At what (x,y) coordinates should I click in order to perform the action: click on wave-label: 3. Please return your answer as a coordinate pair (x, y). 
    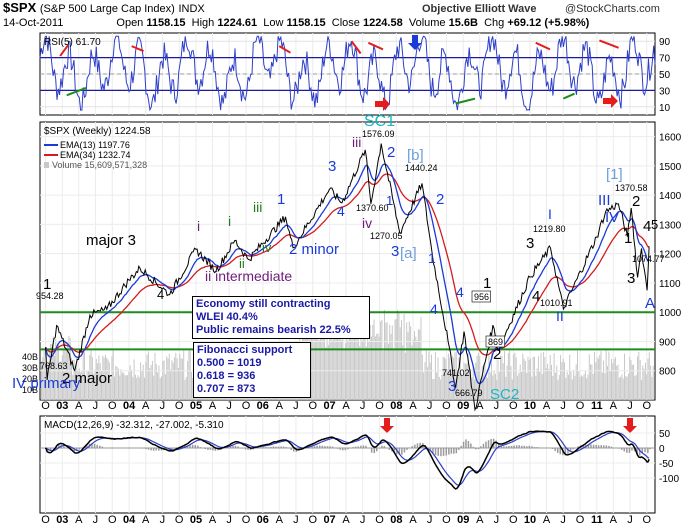
    Looking at the image, I should click on (452, 386).